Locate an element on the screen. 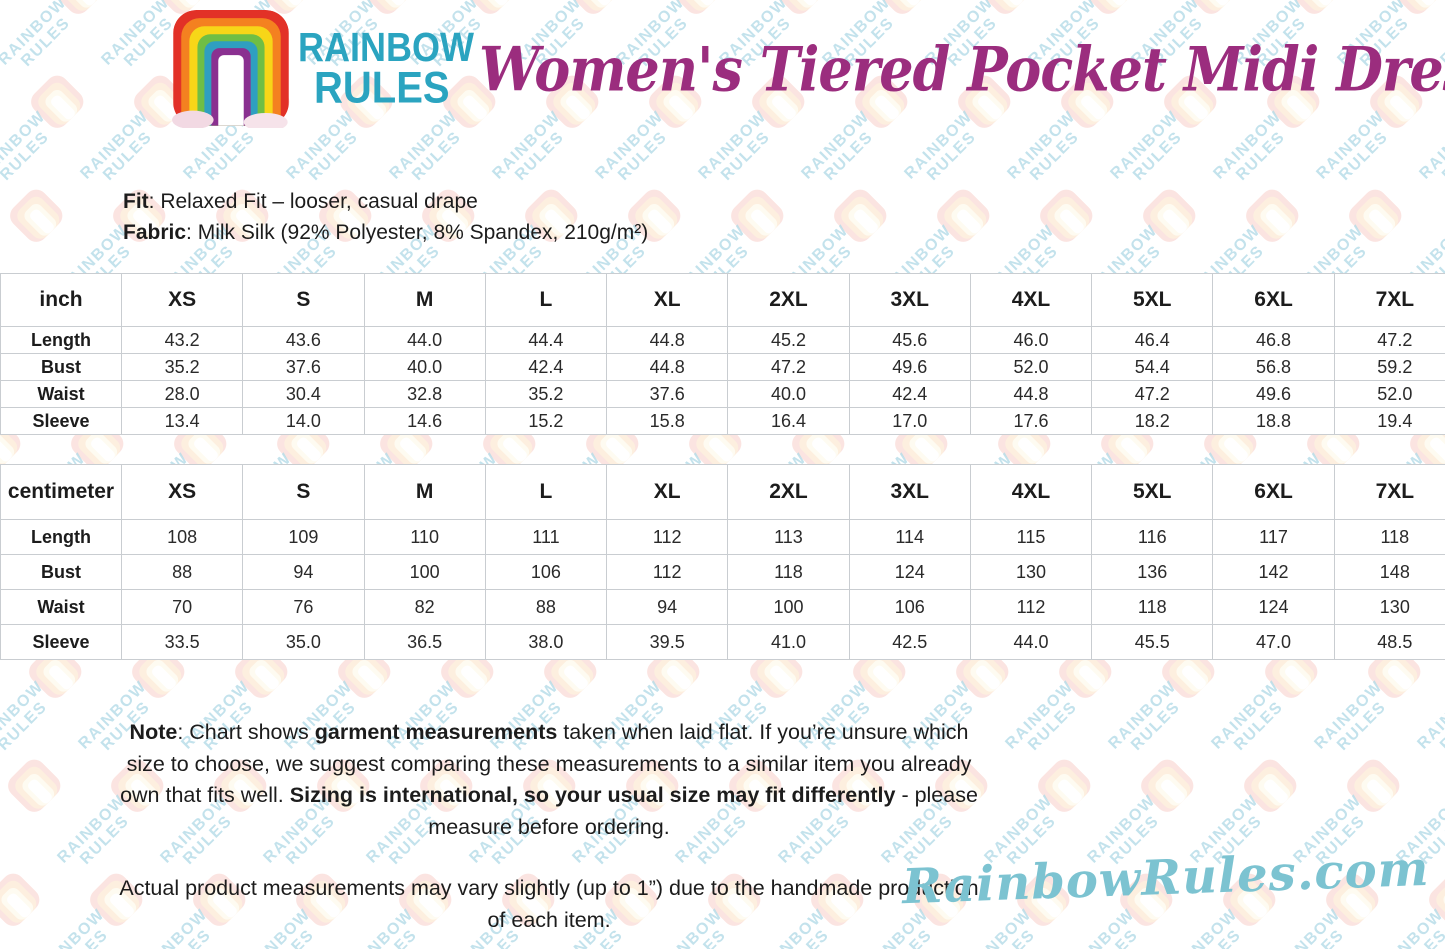 This screenshot has width=1445, height=949. size-column-header: 7XL is located at coordinates (1389, 492).